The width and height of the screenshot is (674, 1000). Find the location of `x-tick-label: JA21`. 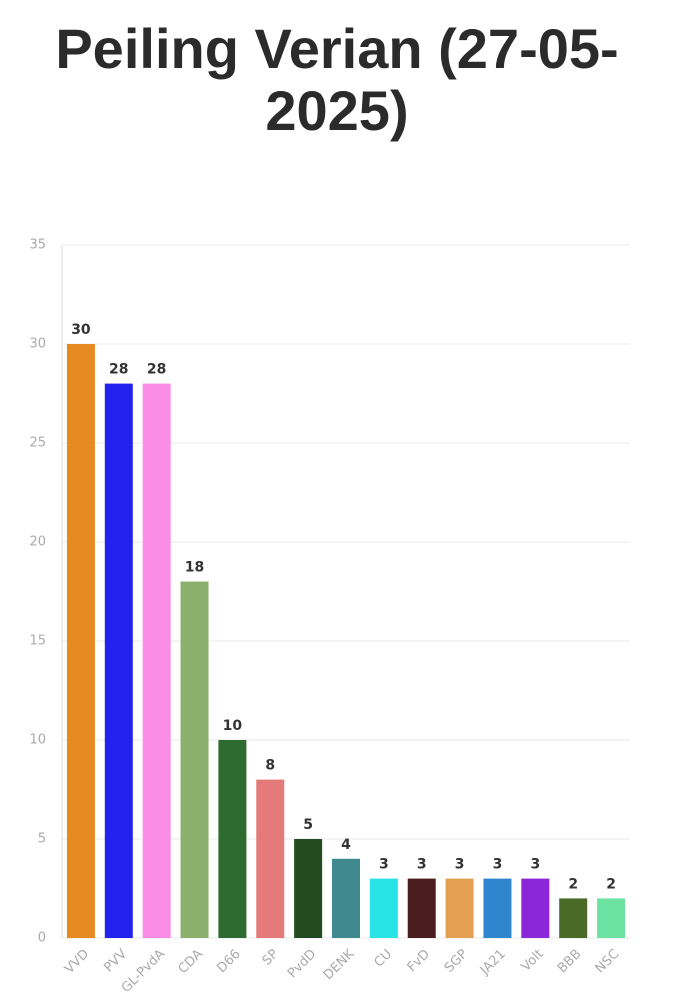

x-tick-label: JA21 is located at coordinates (493, 963).